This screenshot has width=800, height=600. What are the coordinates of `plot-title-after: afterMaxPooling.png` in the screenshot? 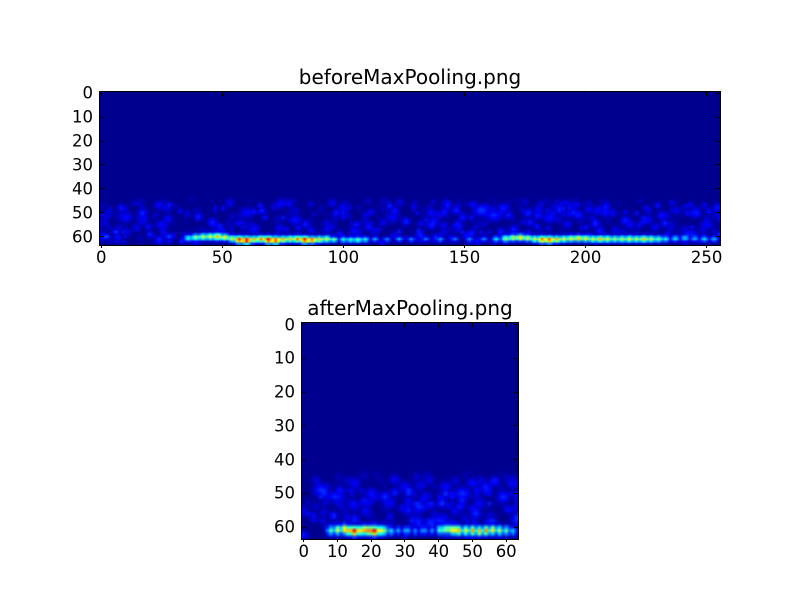 It's located at (410, 308).